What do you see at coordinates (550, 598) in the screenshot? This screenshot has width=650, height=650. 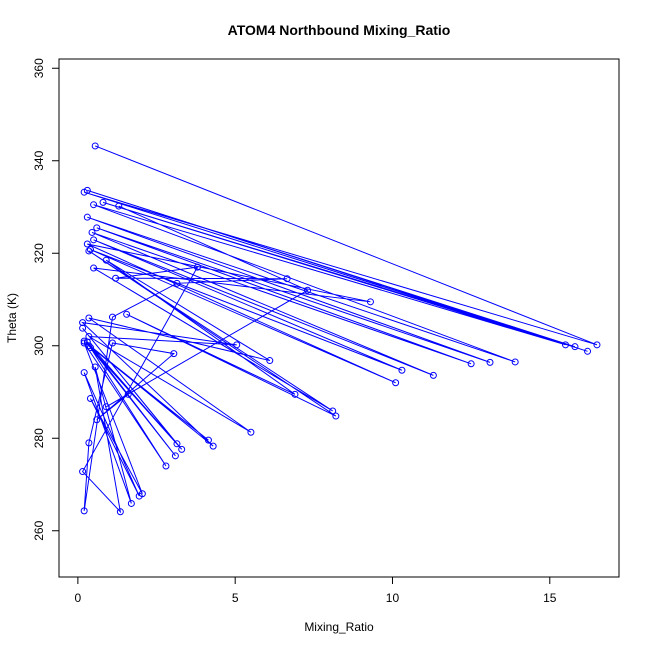 I see `x-tick-label: 15` at bounding box center [550, 598].